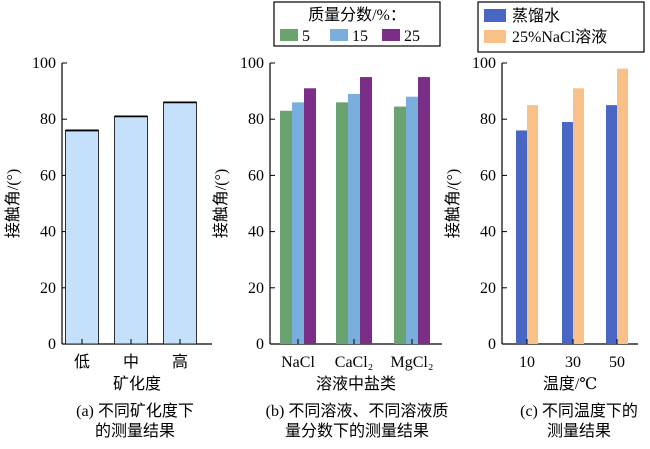 The image size is (650, 449). Describe the element at coordinates (82, 362) in the screenshot. I see `x-tick-label: 低` at that location.